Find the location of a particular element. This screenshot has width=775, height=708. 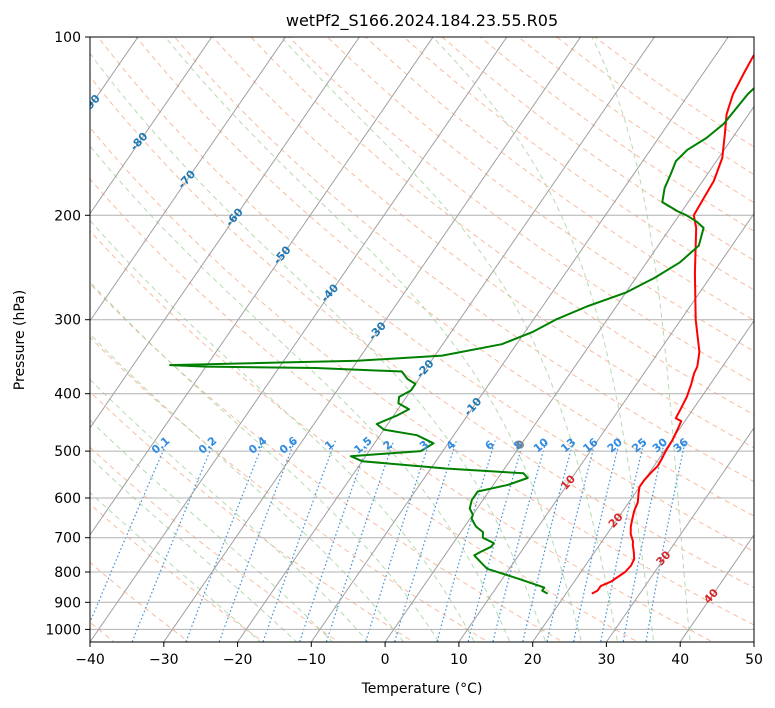

mixing-ratio-label: 0.6 is located at coordinates (289, 445).